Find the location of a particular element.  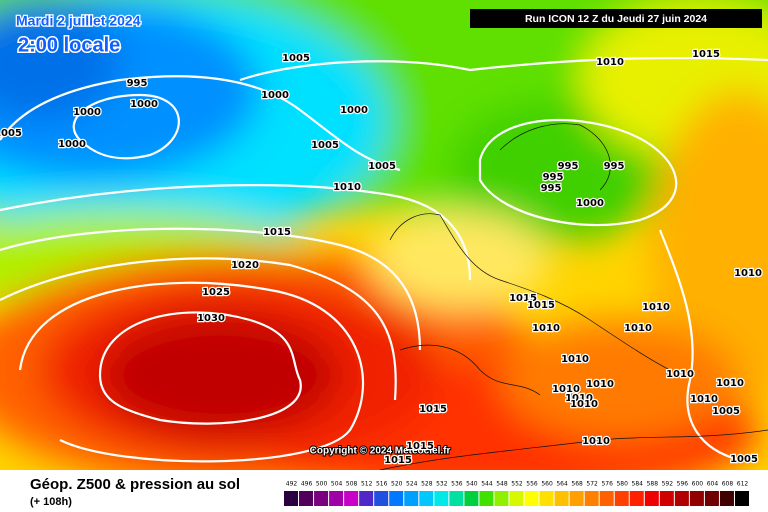

scale-label: 568 is located at coordinates (577, 484).